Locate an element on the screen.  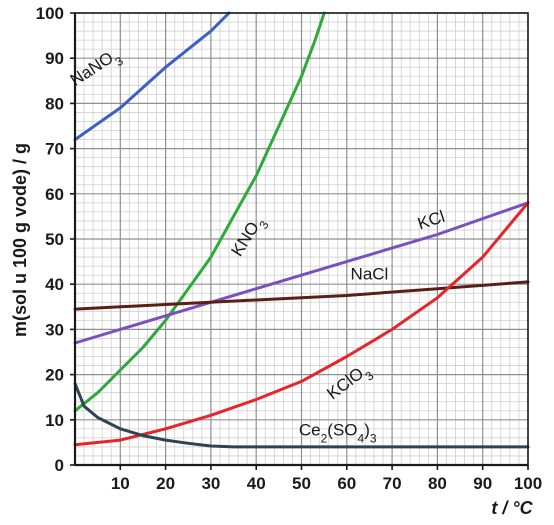
y-tick-labels: 0 10 20 30 40 50 60 70 80 90 100 is located at coordinates (50, 239).